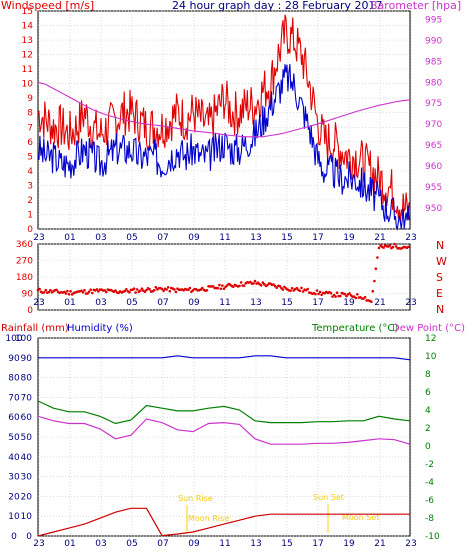 The height and width of the screenshot is (555, 468). What do you see at coordinates (410, 544) in the screenshot?
I see `time-label-bottom: 23` at bounding box center [410, 544].